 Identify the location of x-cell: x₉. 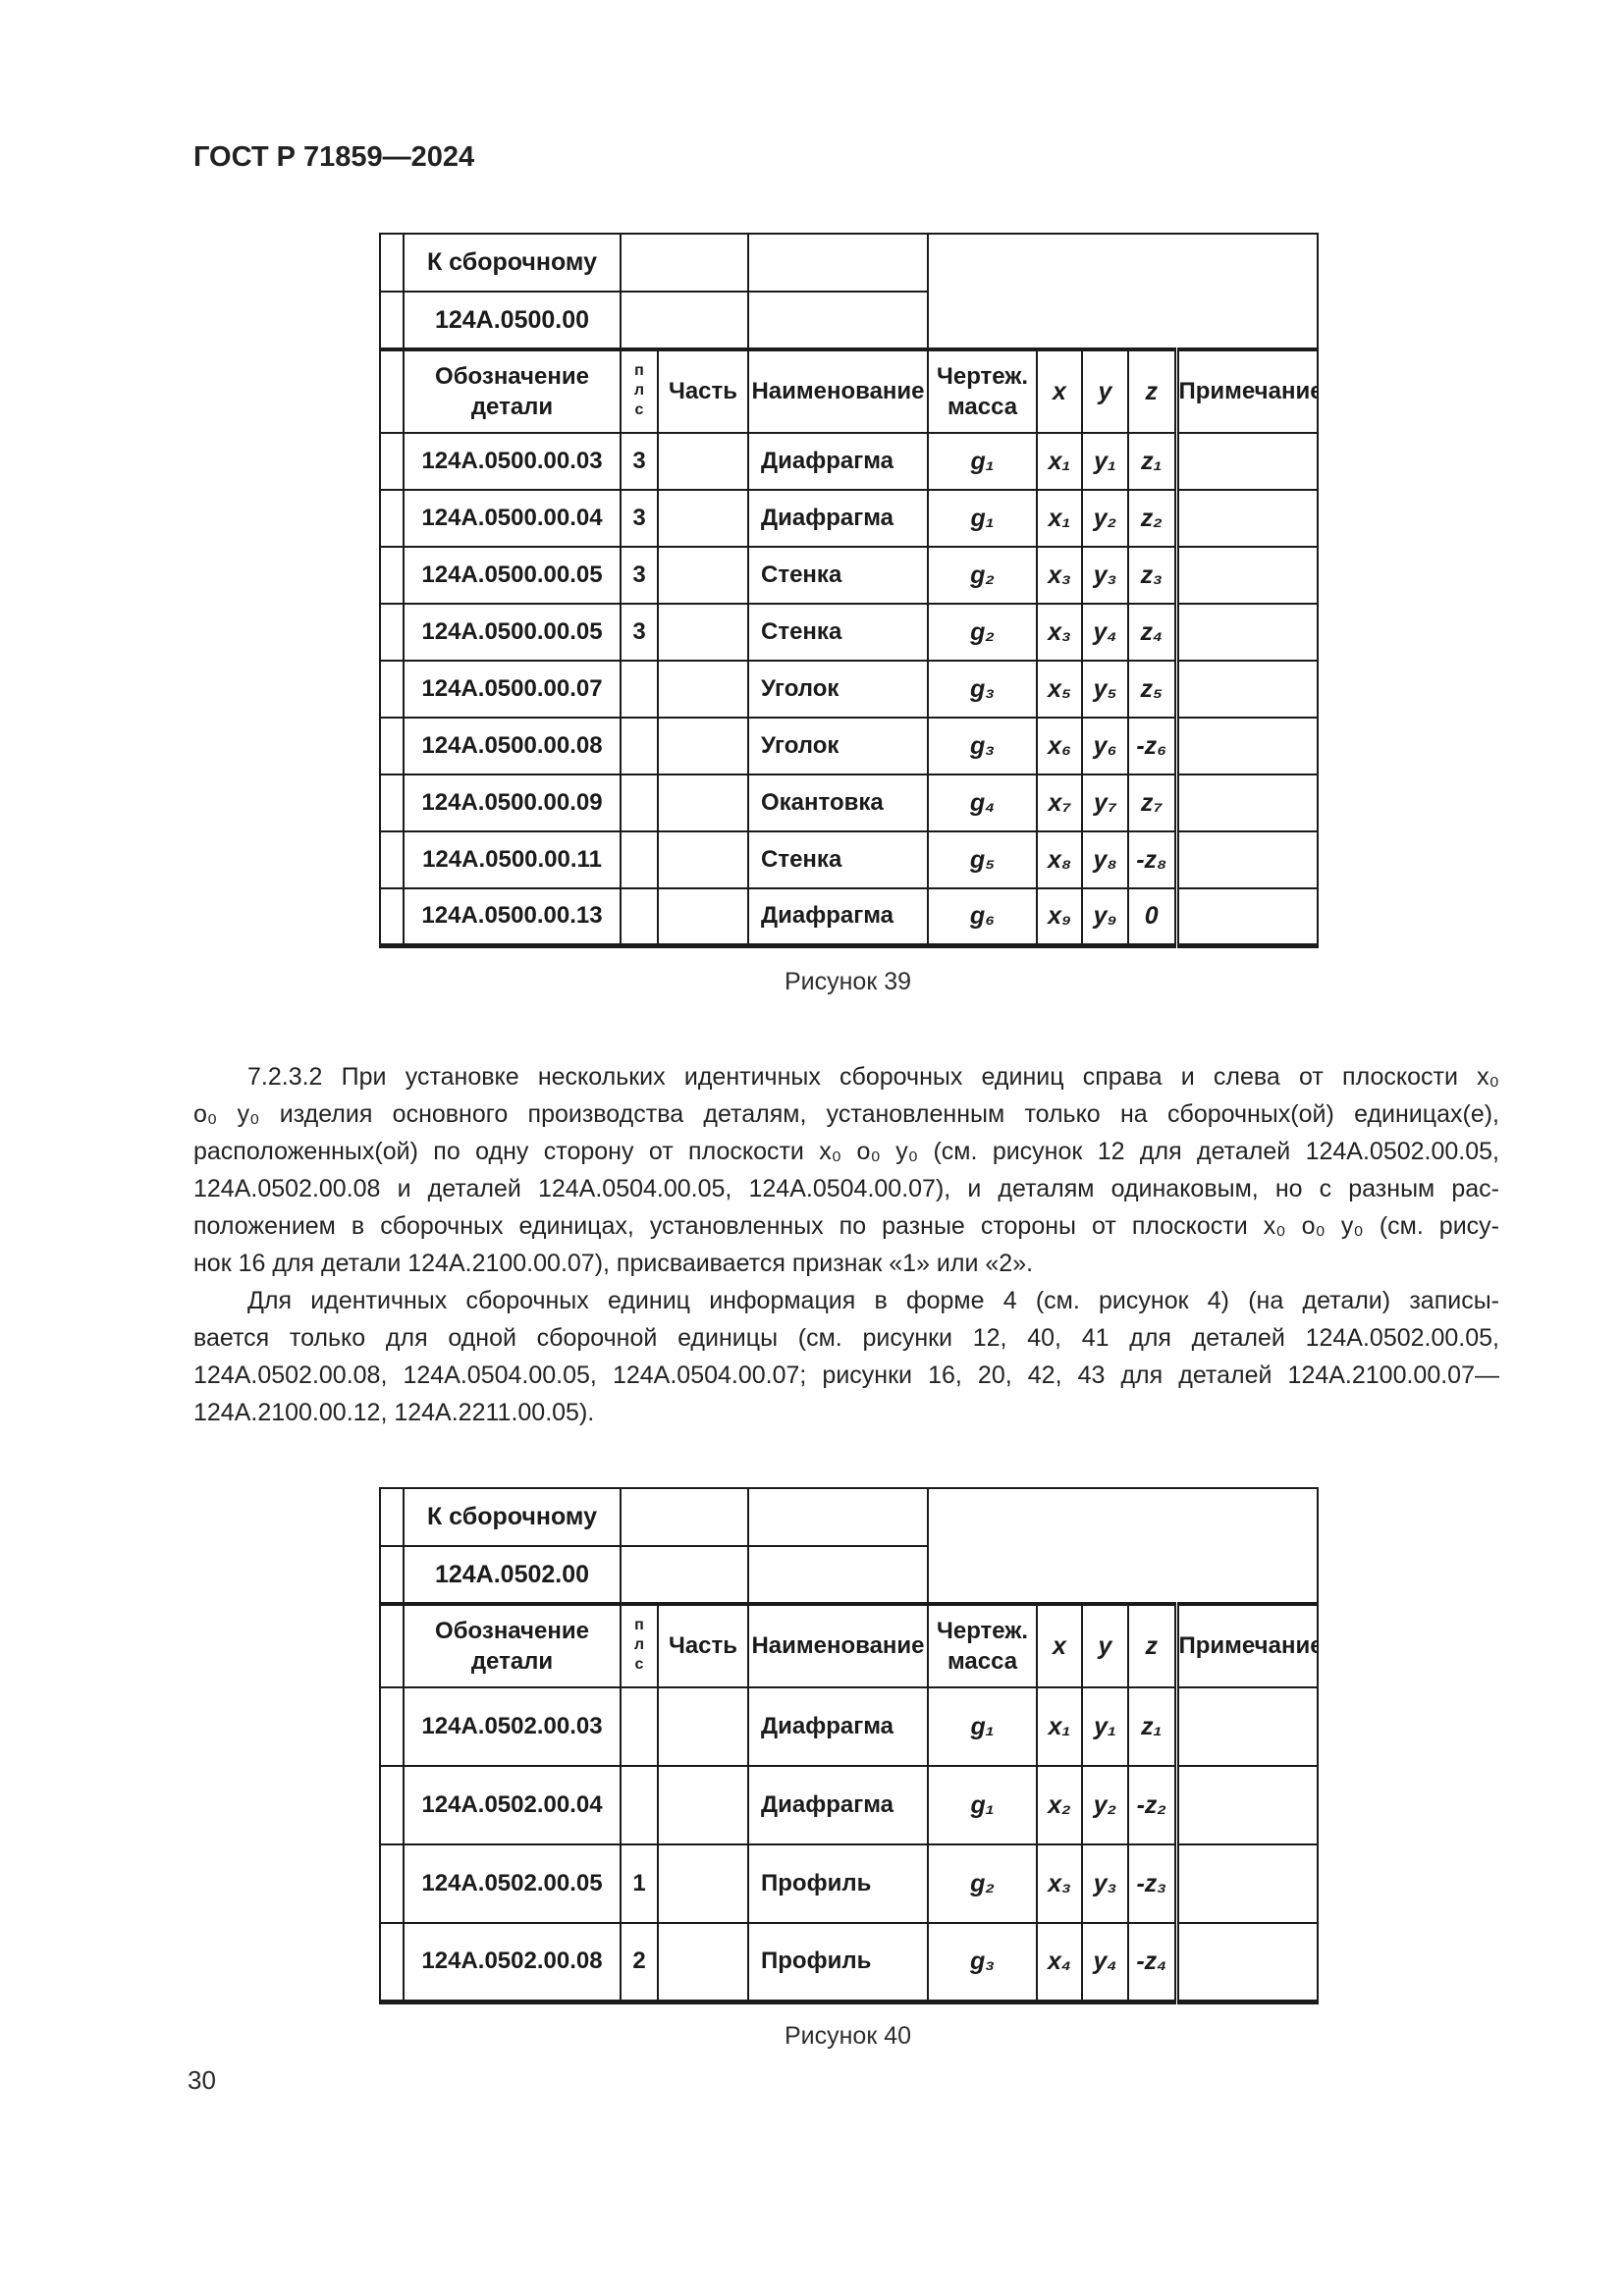
(1059, 917).